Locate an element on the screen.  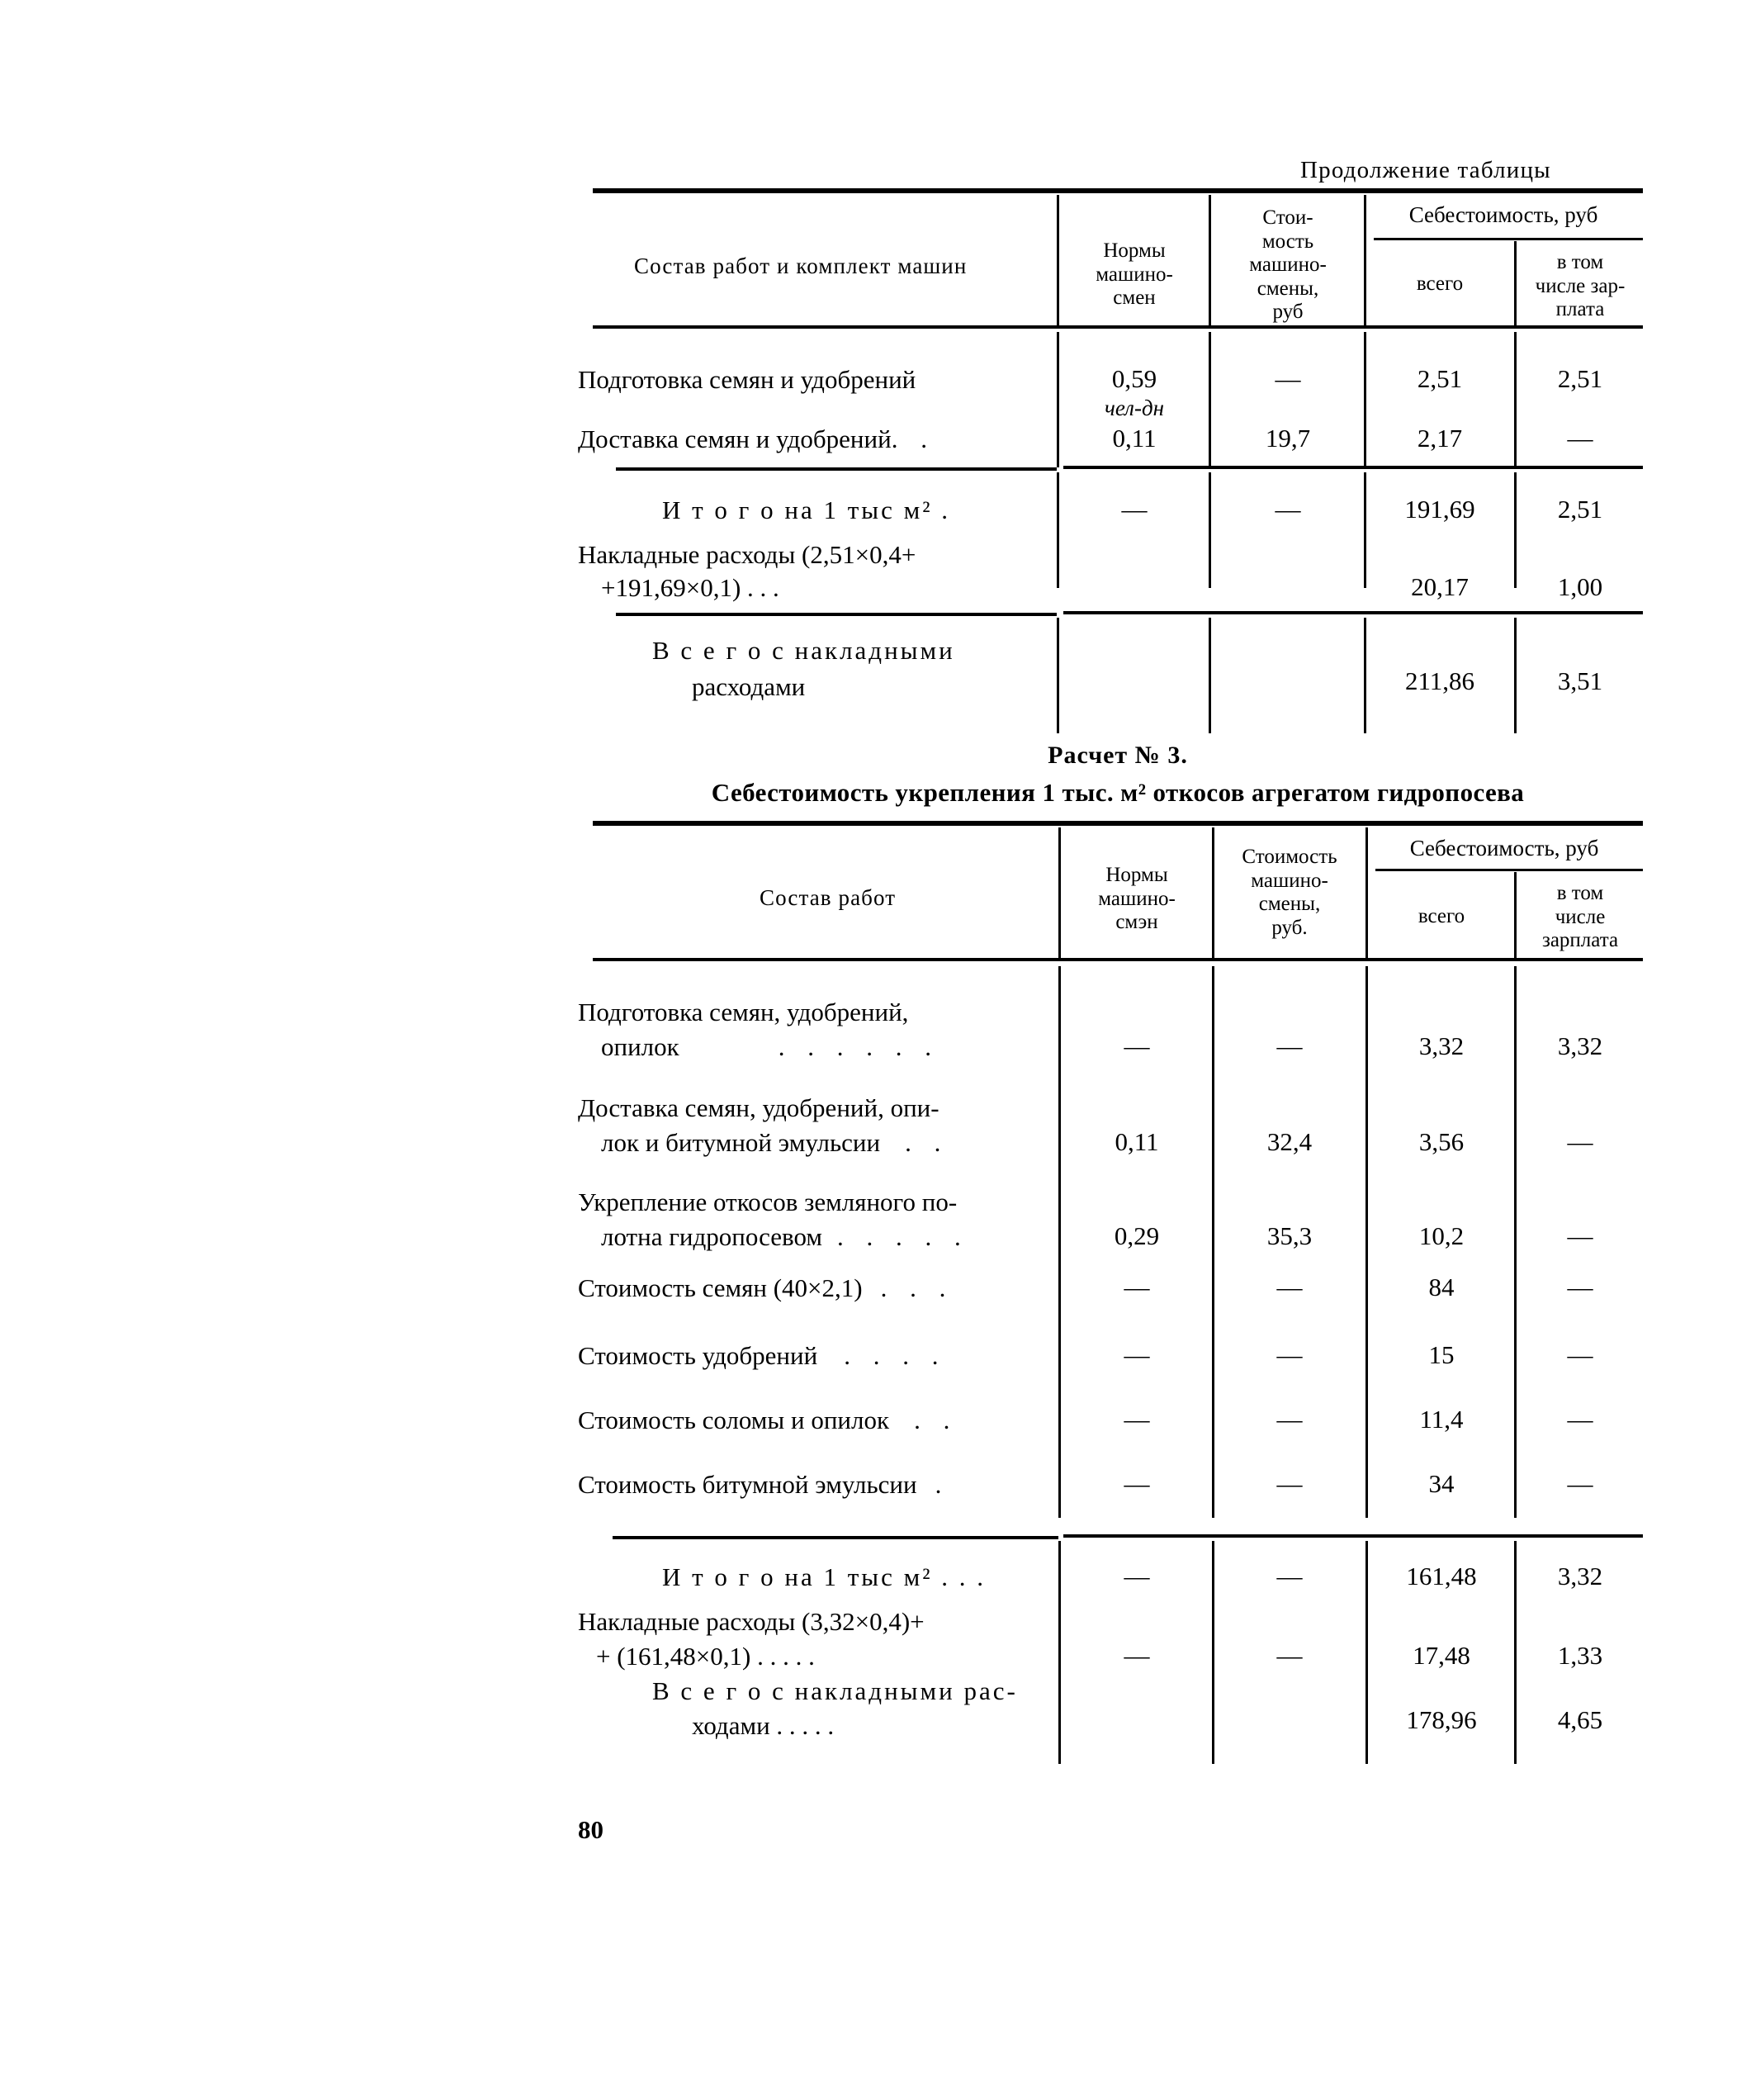
table2-row-label: Стоимость удобрений . . . . is located at coordinates (762, 1355).